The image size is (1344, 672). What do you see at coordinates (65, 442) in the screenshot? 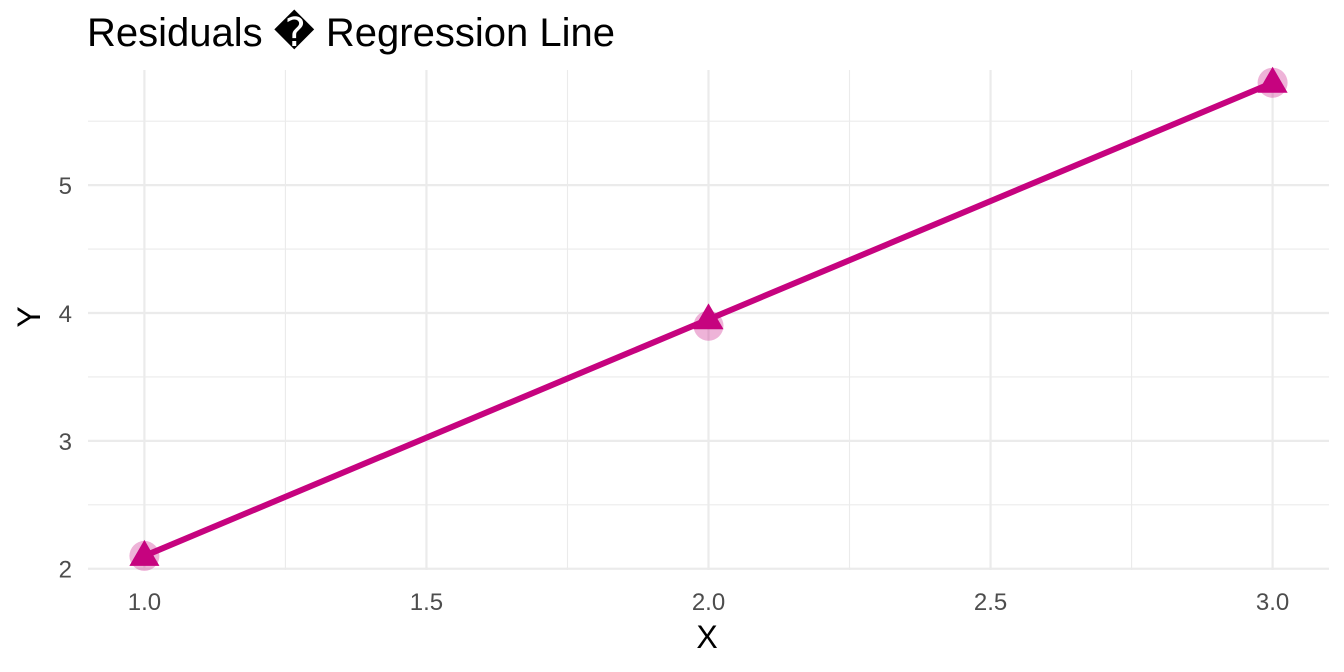
I see `y-tick-label: 3` at bounding box center [65, 442].